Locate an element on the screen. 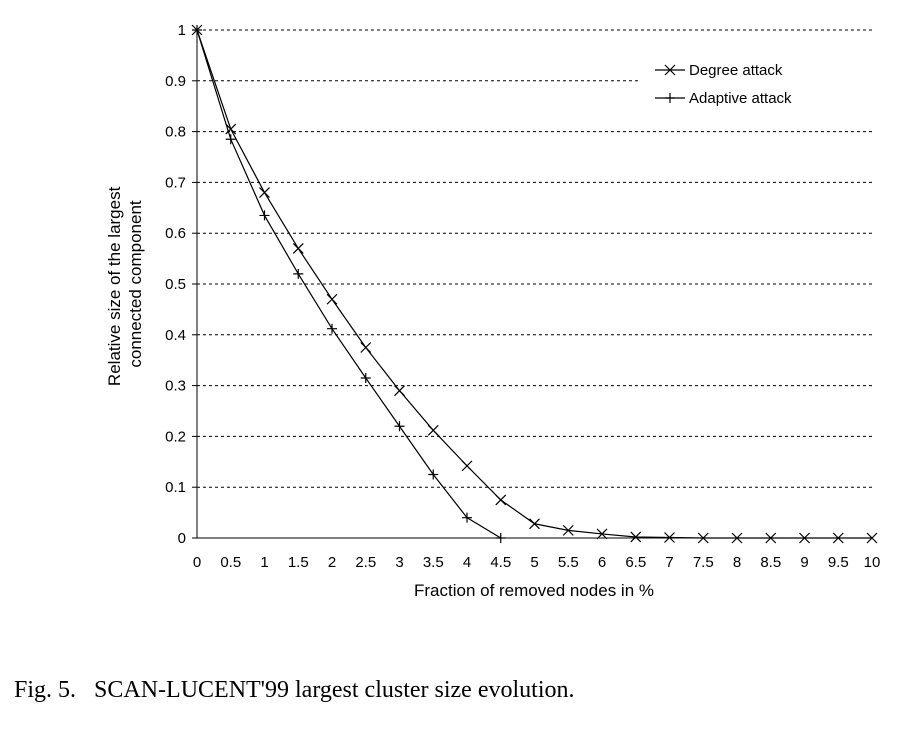  x-tick-label: 7 is located at coordinates (669, 562).